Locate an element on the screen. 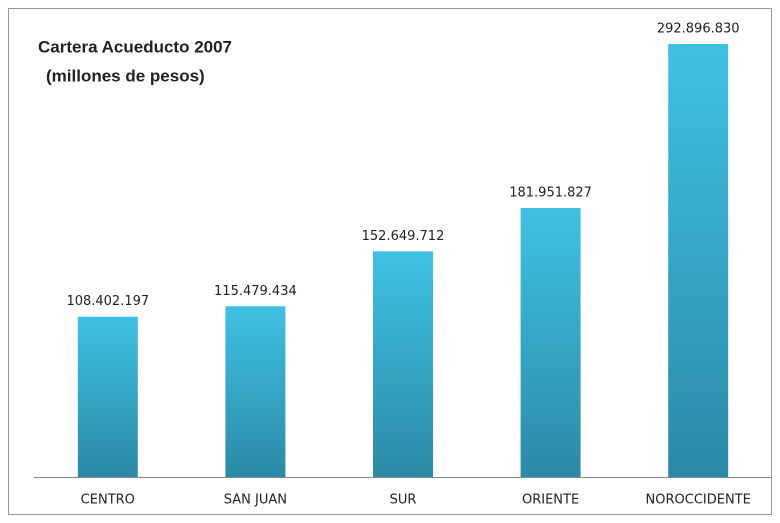 This screenshot has width=780, height=523. data-label: 108.402.197 is located at coordinates (107, 301).